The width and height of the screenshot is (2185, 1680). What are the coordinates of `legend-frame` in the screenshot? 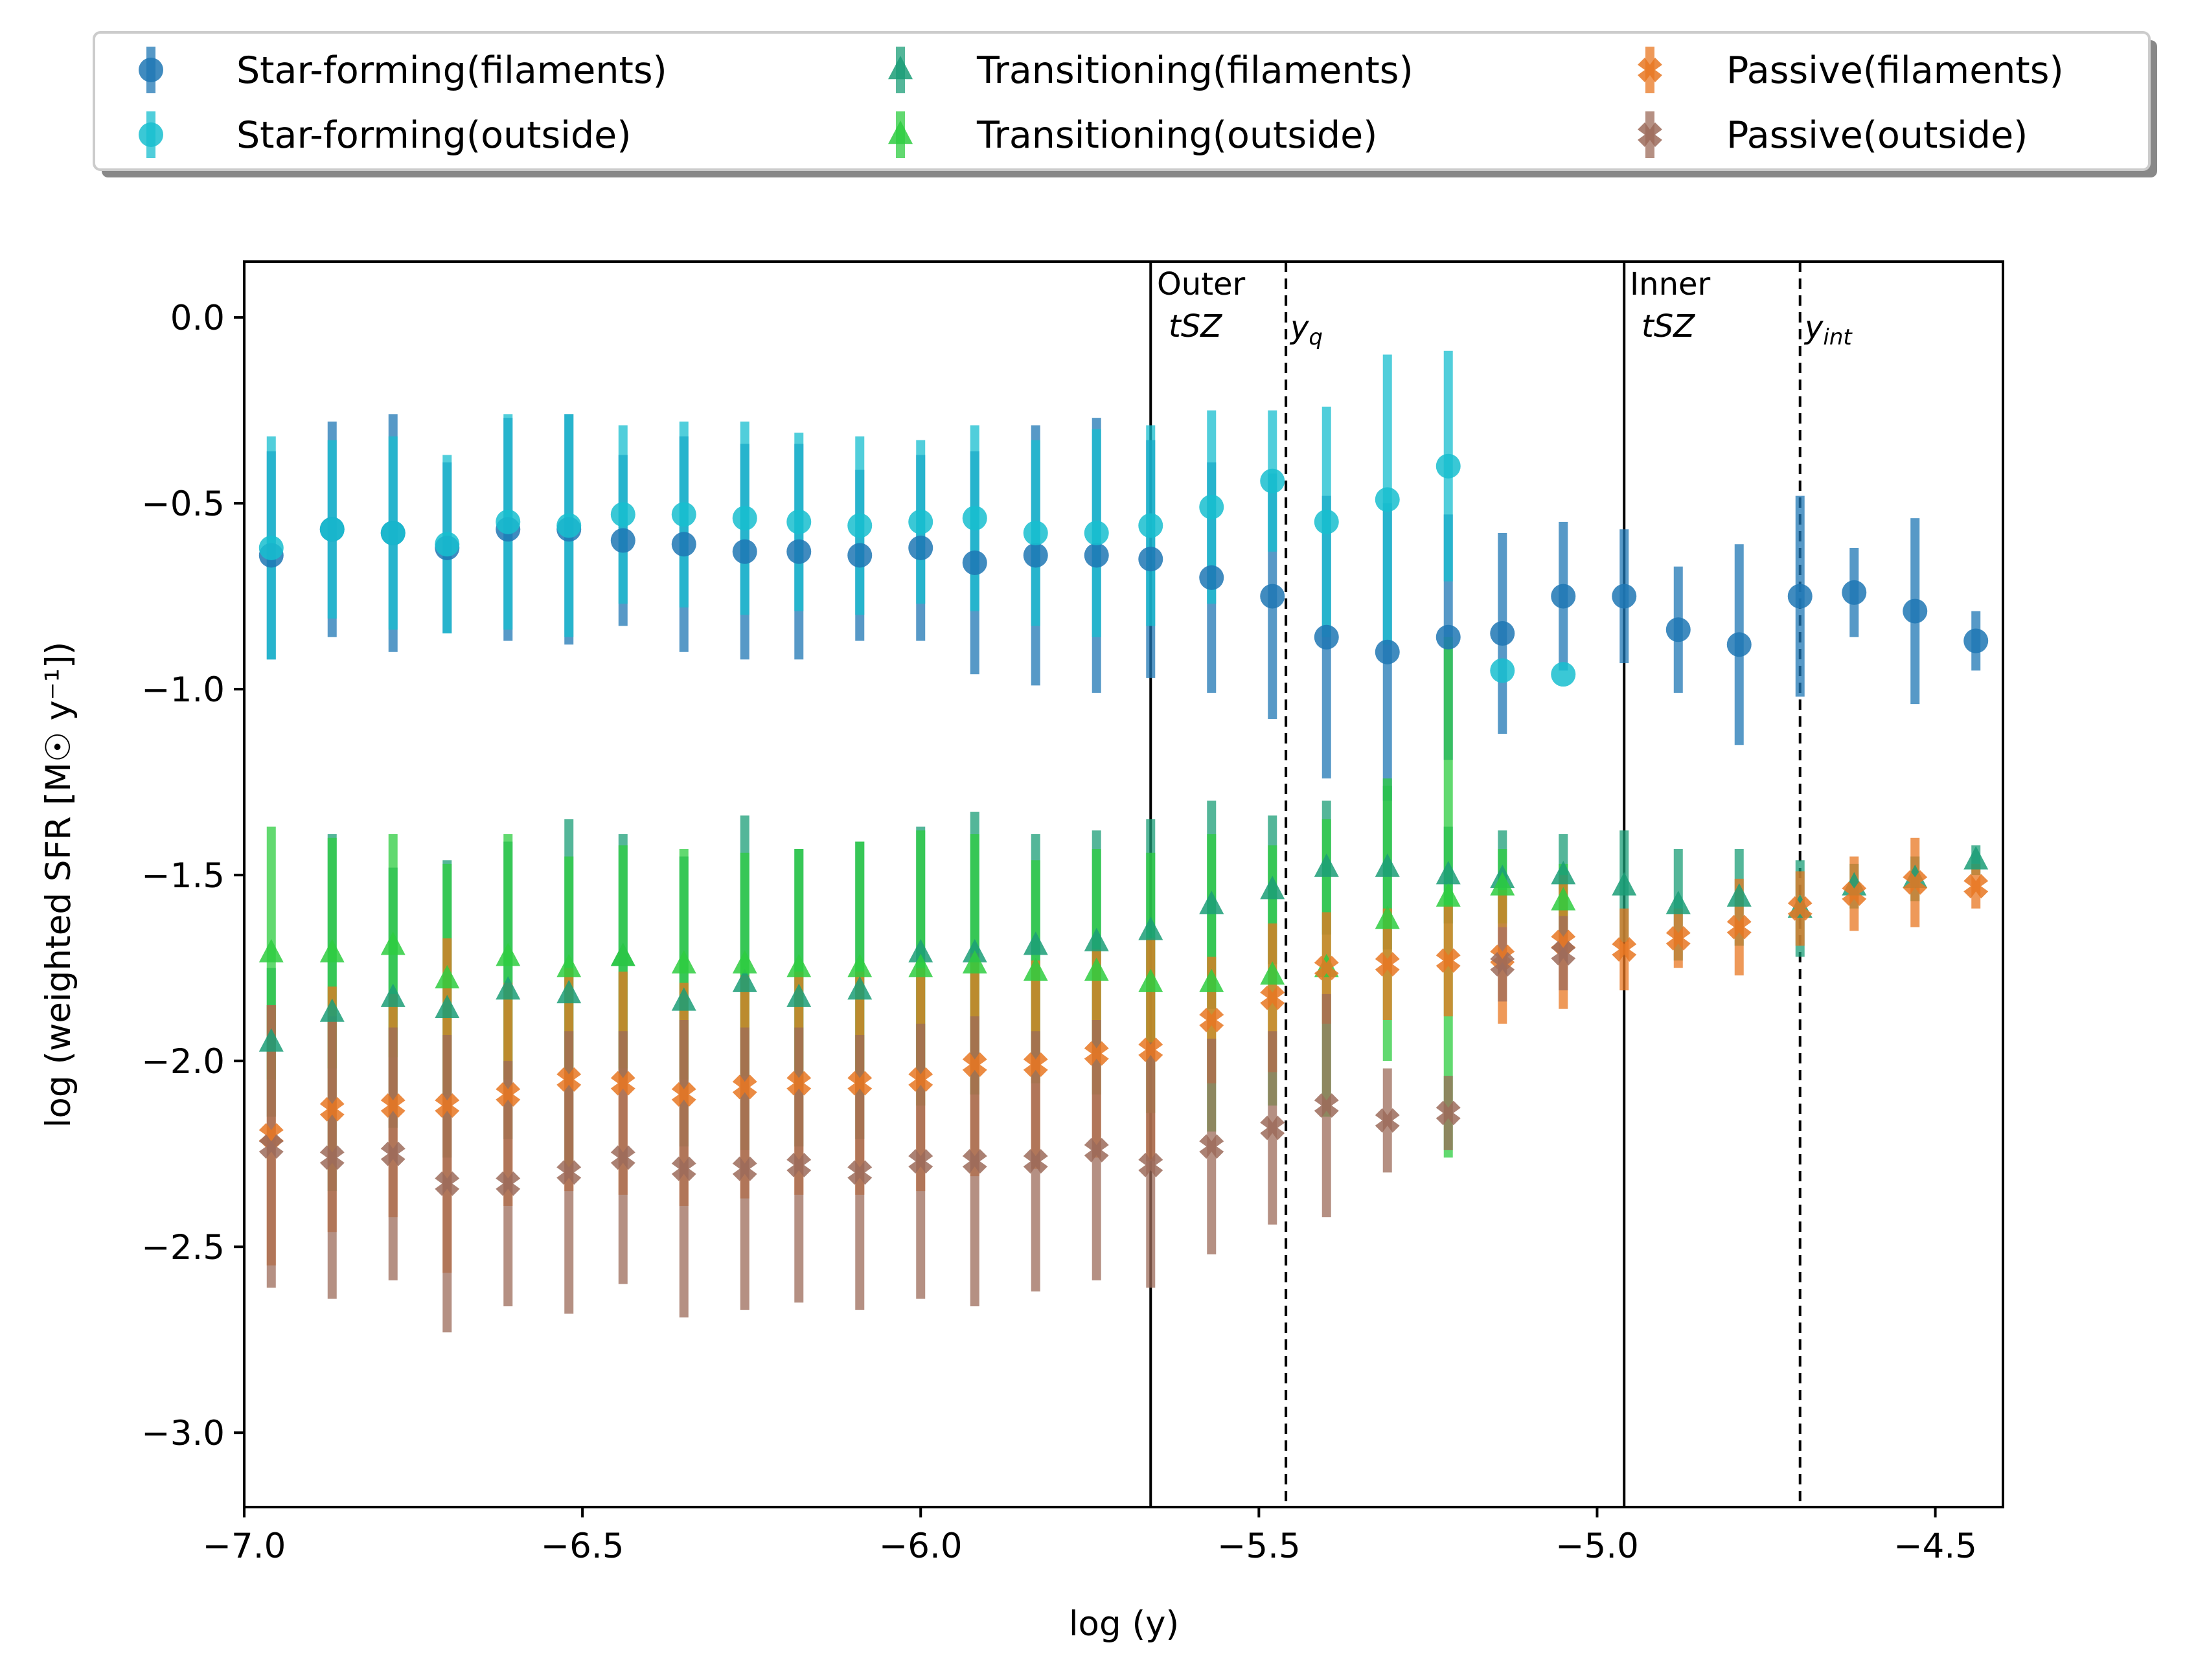 It's located at (1122, 101).